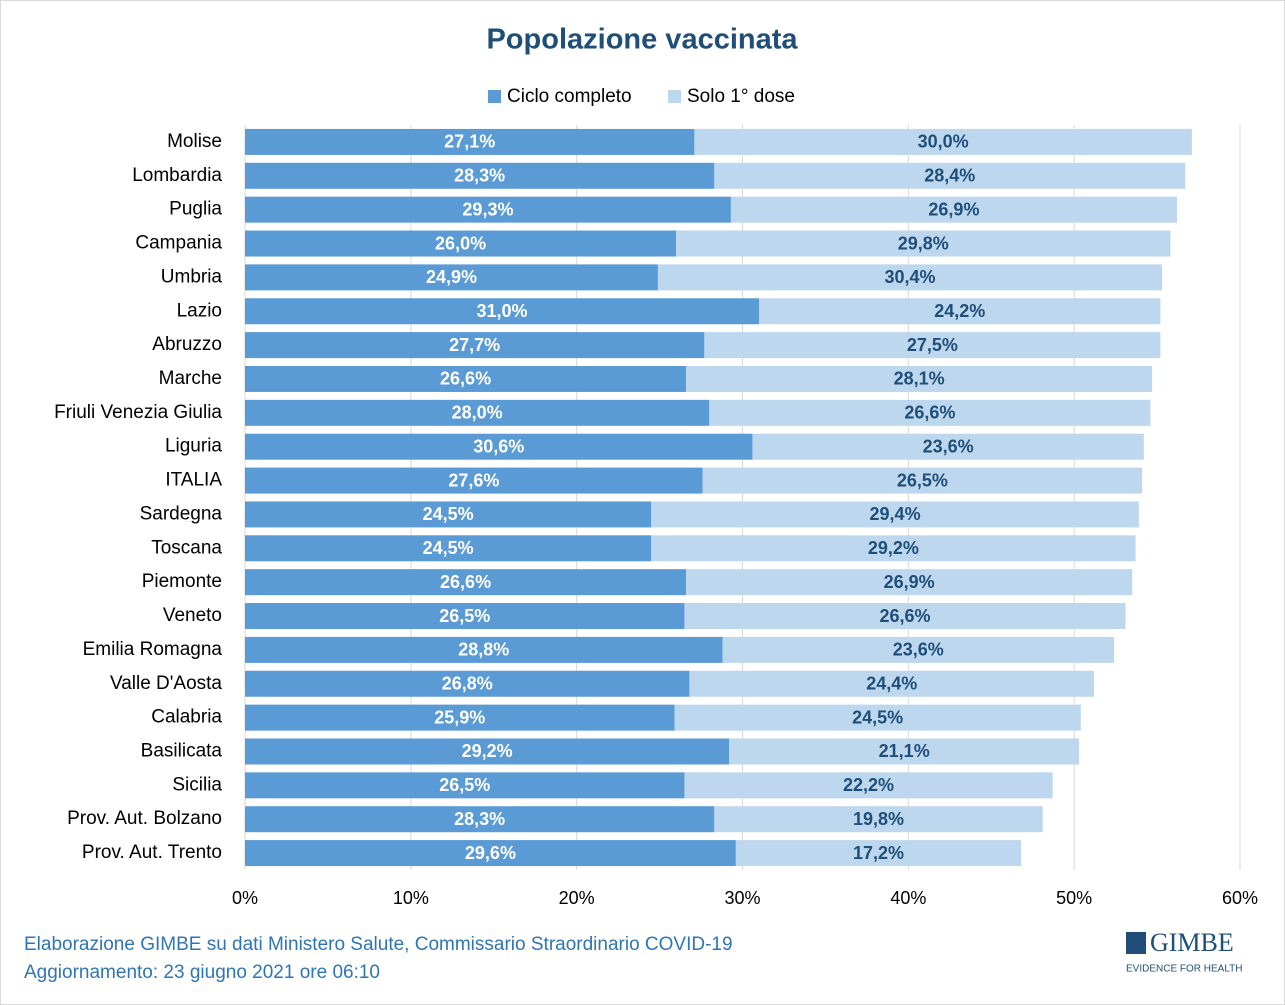 The image size is (1285, 1005). What do you see at coordinates (166, 683) in the screenshot?
I see `y-tick-label: Valle D'Aosta` at bounding box center [166, 683].